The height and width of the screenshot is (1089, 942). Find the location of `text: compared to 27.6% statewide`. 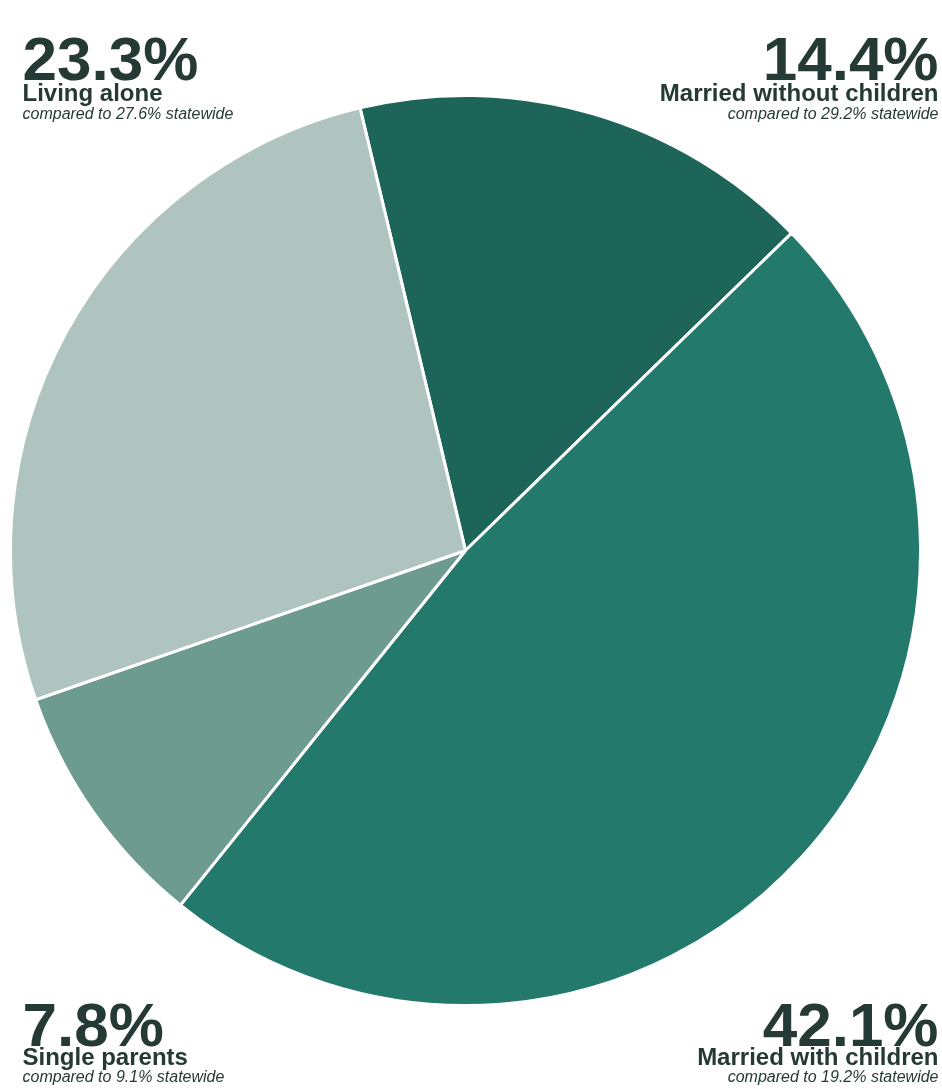

text: compared to 27.6% statewide is located at coordinates (128, 113).